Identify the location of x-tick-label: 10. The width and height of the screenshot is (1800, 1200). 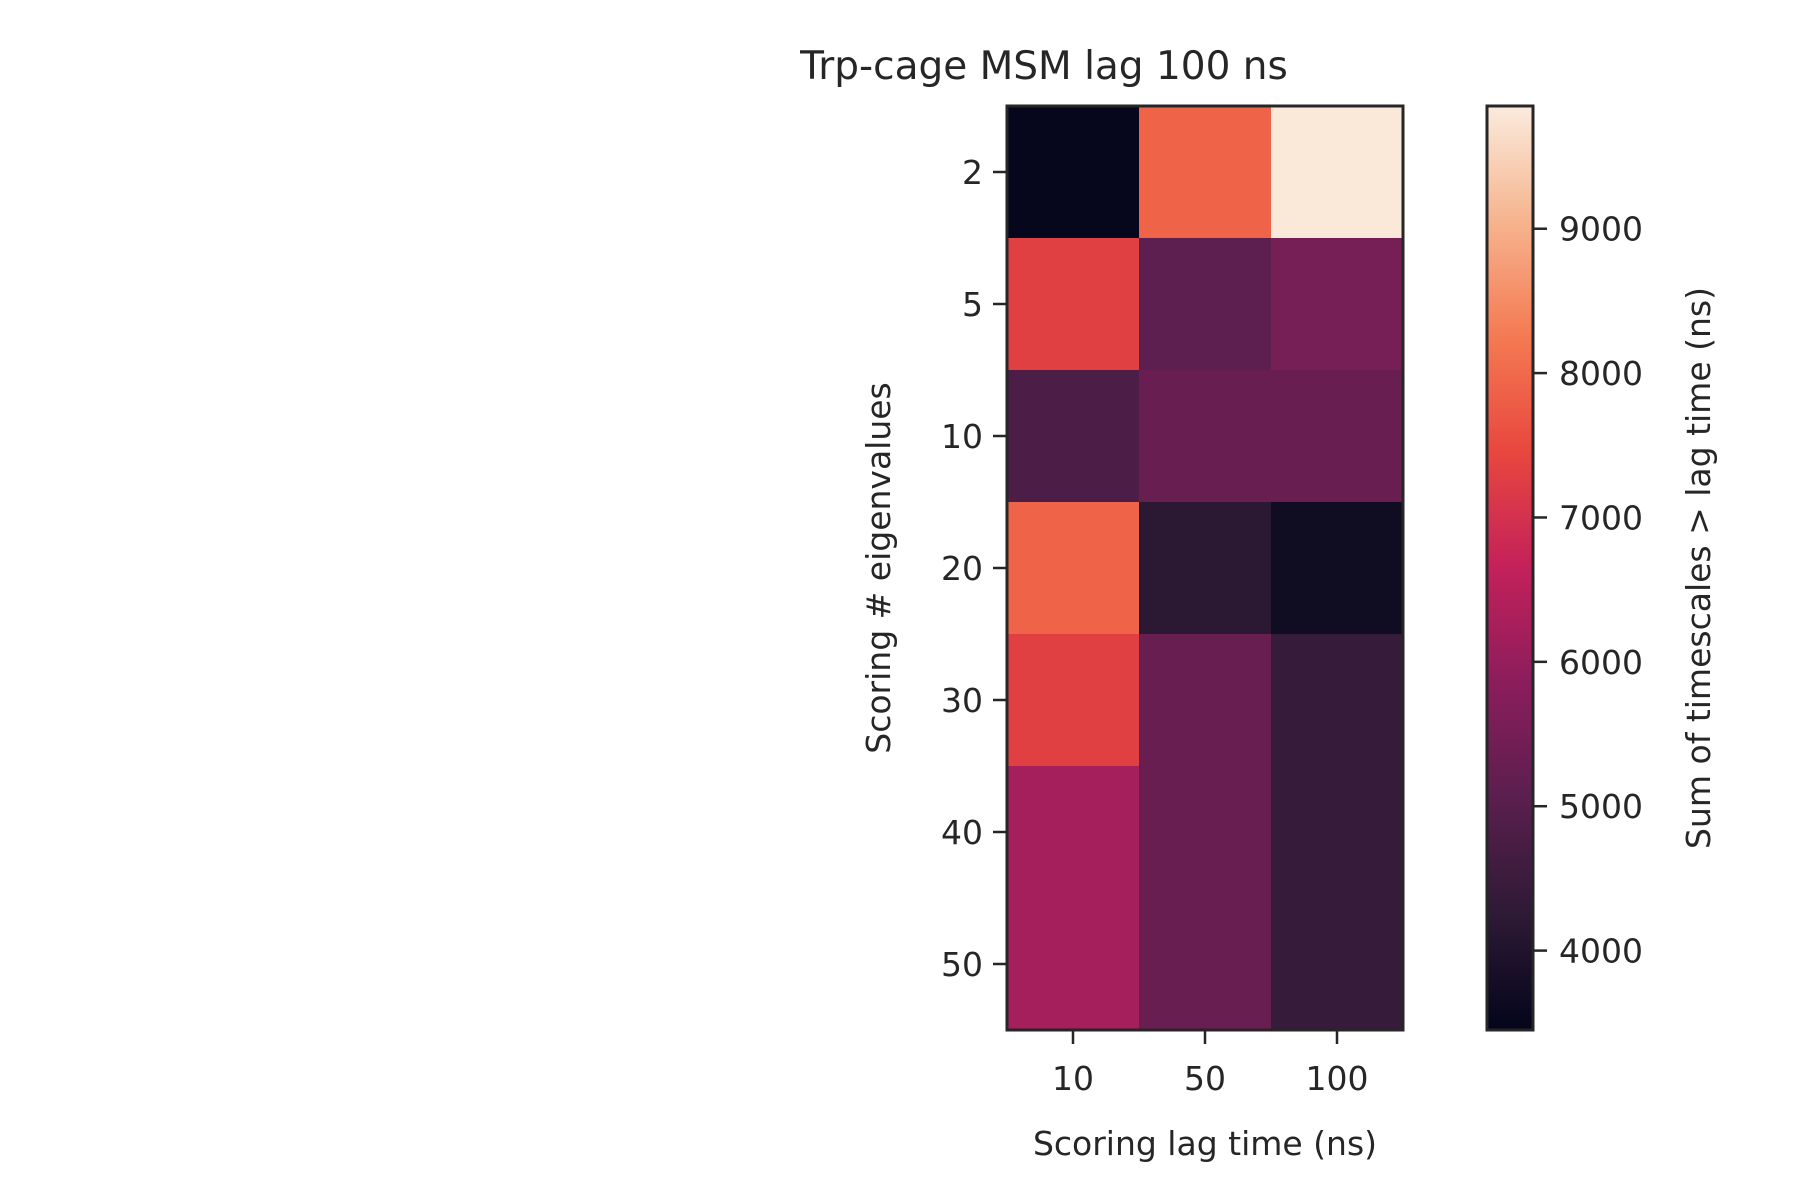
(1073, 1078).